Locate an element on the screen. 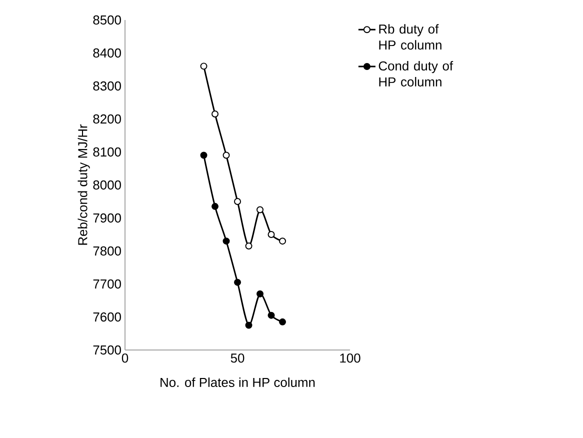  y-tick-label: 7600 is located at coordinates (107, 317).